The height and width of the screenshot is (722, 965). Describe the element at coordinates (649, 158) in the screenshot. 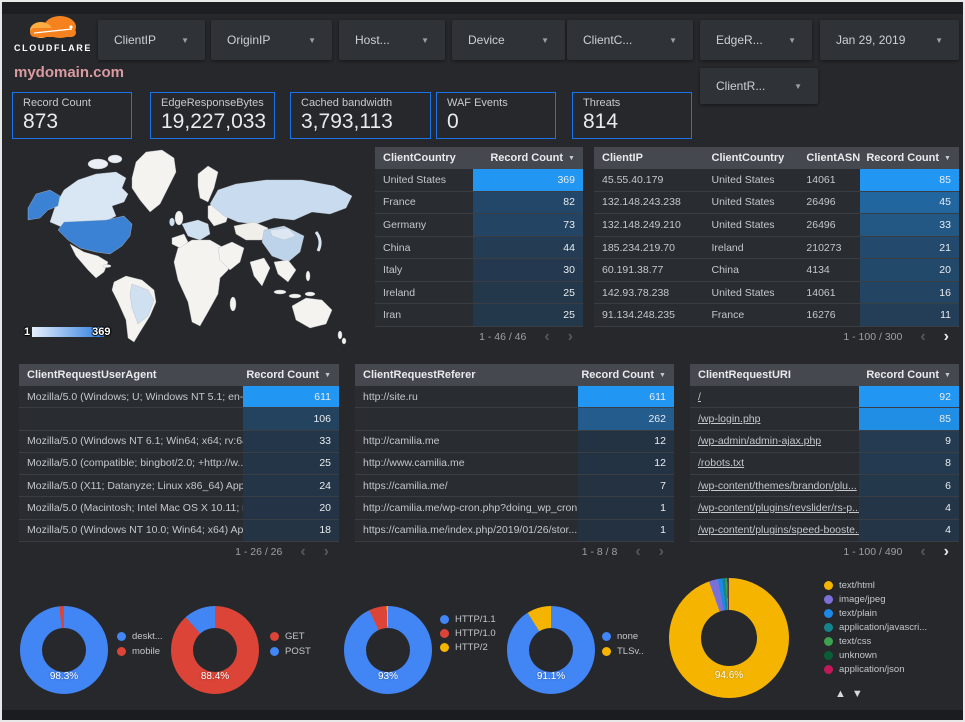

I see `column-header-clientip: ClientIP` at that location.